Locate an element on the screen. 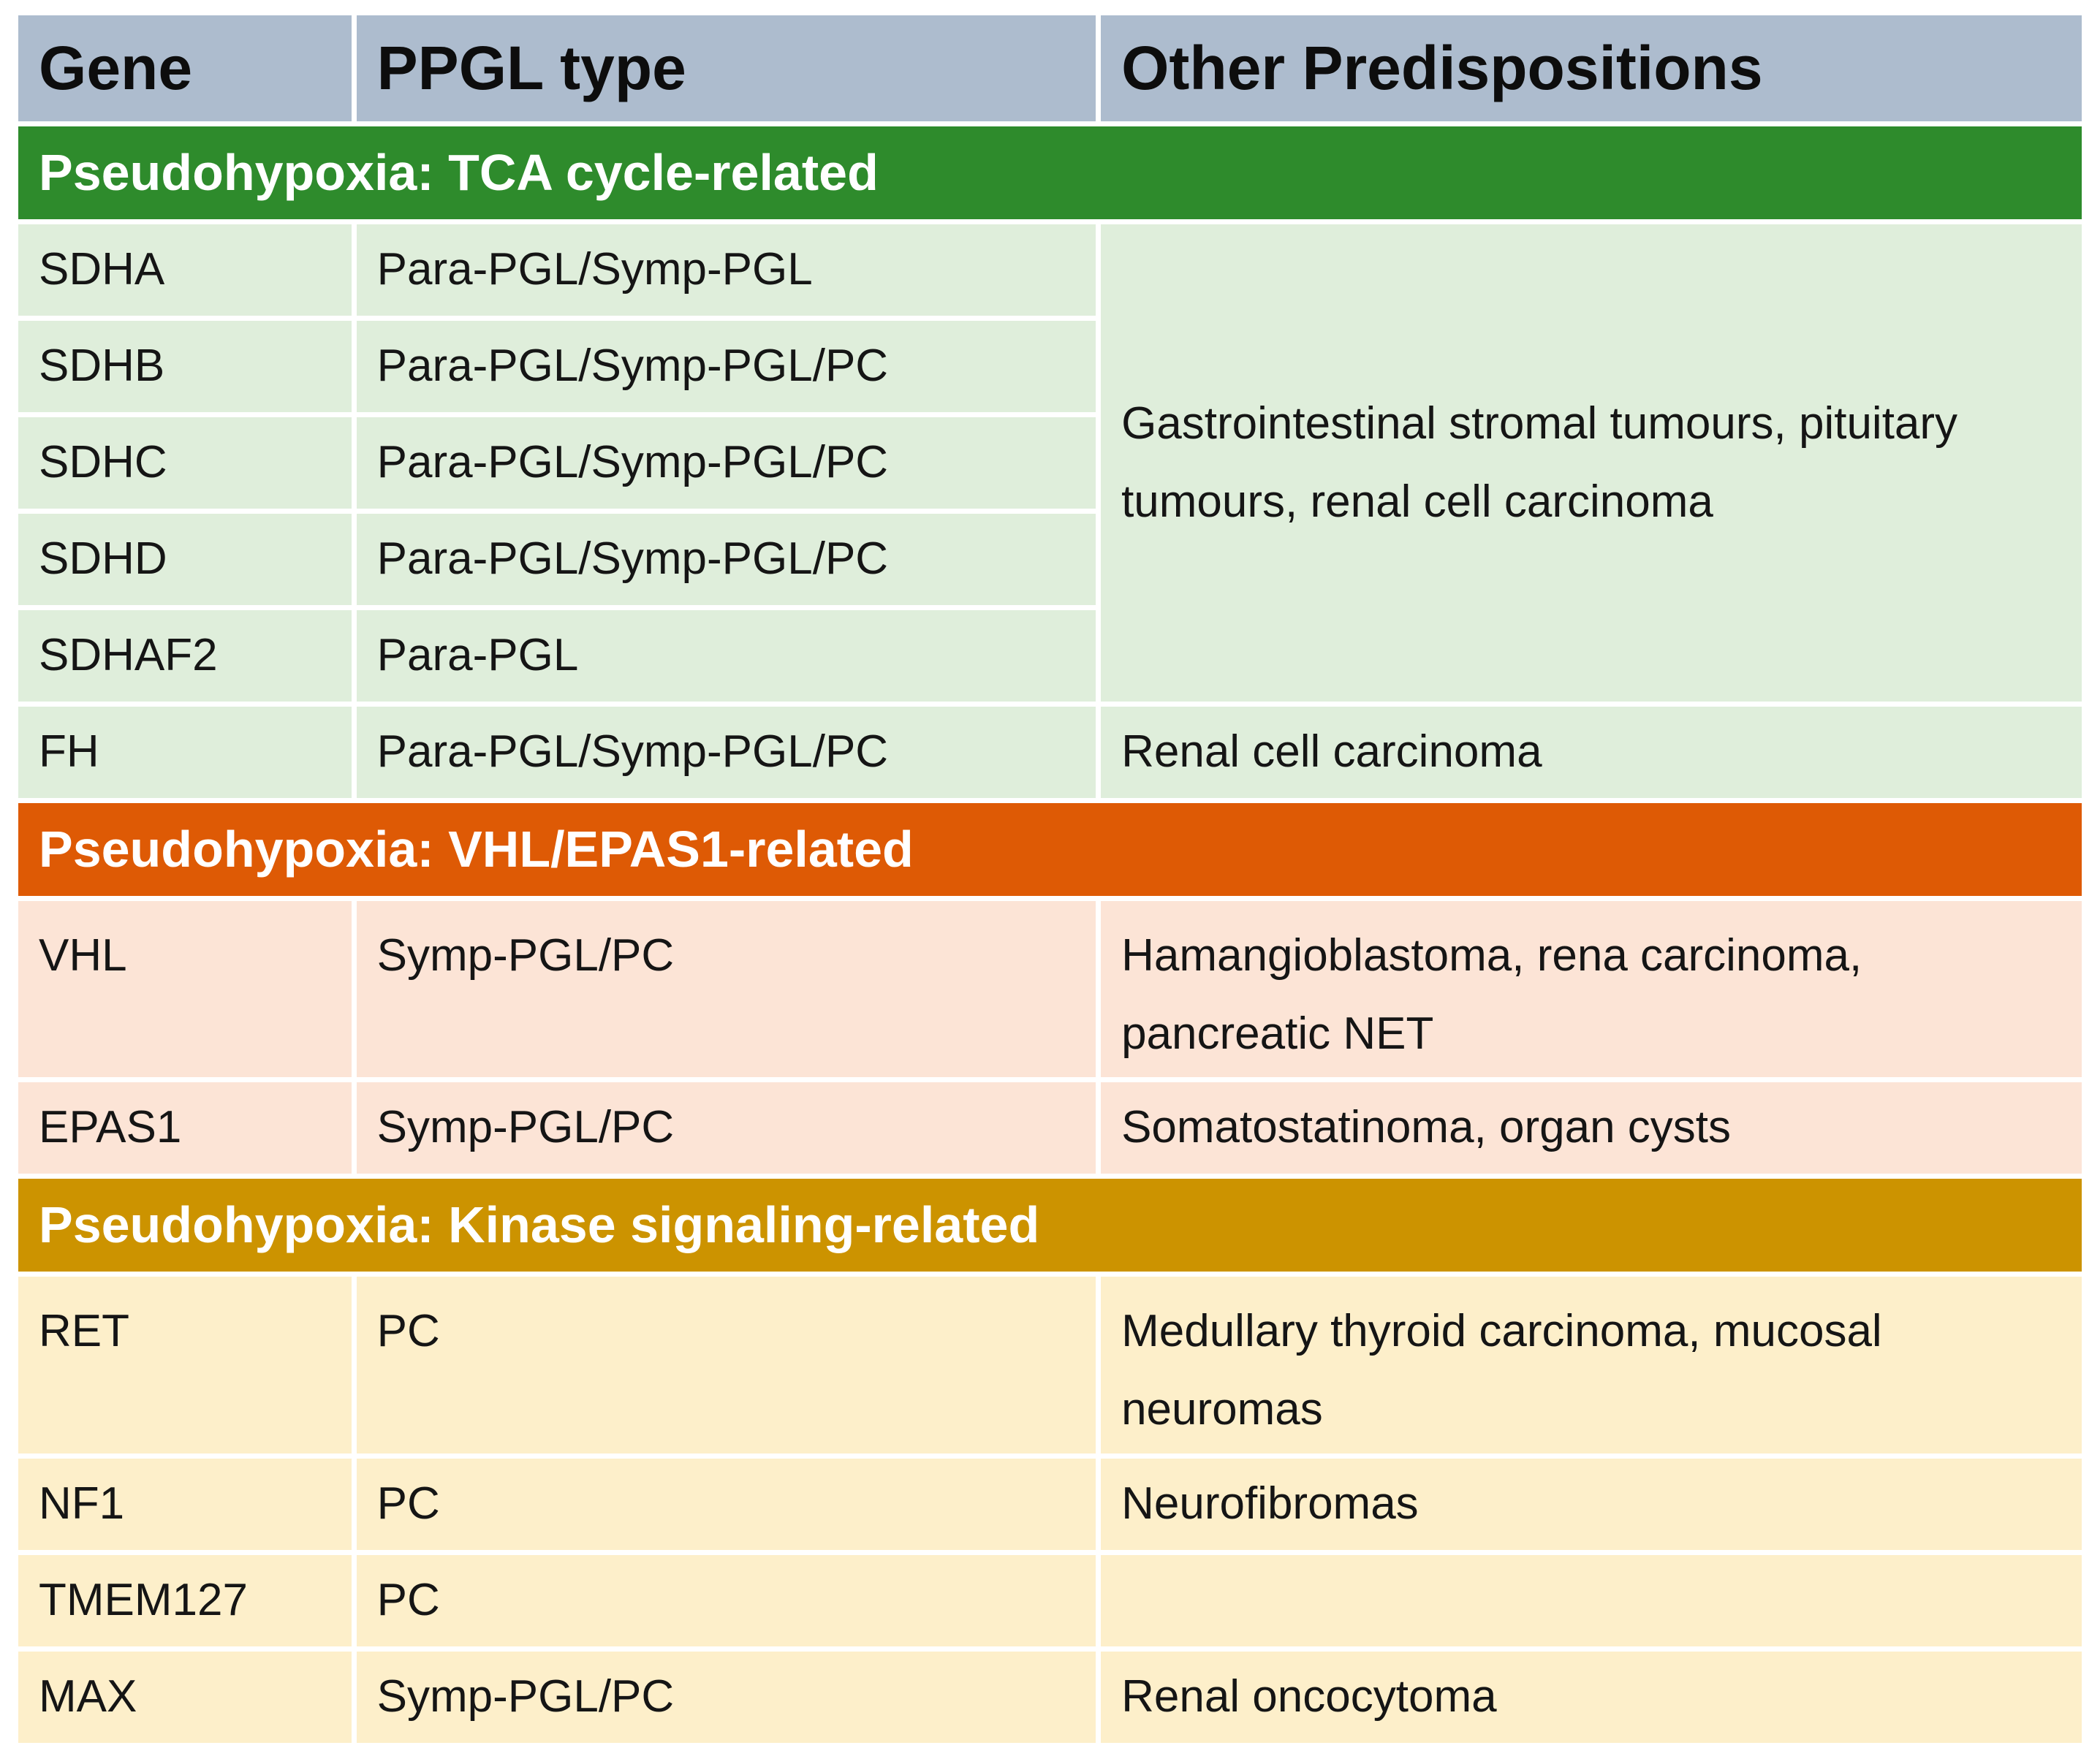 This screenshot has width=2100, height=1748. other-cell-max: Renal oncocytoma is located at coordinates (1591, 1697).